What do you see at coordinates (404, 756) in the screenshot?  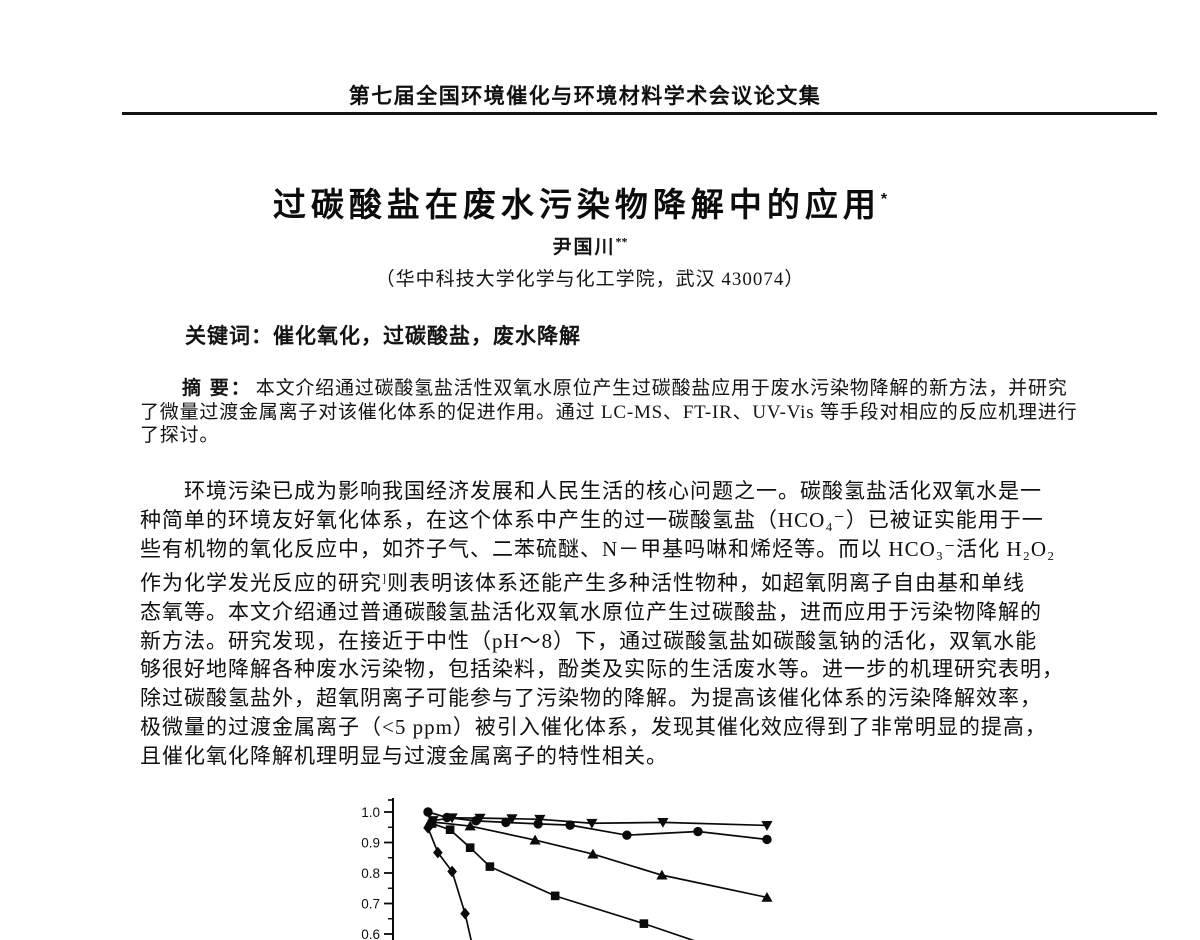 I see `body-line: 且催化氧化降解机理明显与过渡金属离子的特性相关。` at bounding box center [404, 756].